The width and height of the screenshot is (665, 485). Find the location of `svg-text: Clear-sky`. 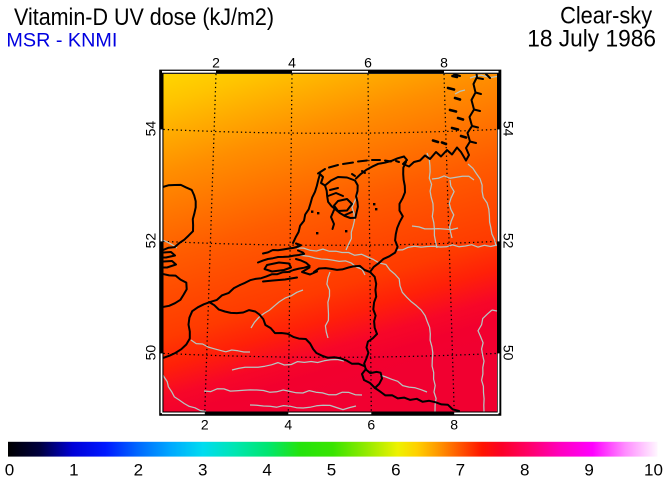

svg-text: Clear-sky is located at coordinates (606, 15).